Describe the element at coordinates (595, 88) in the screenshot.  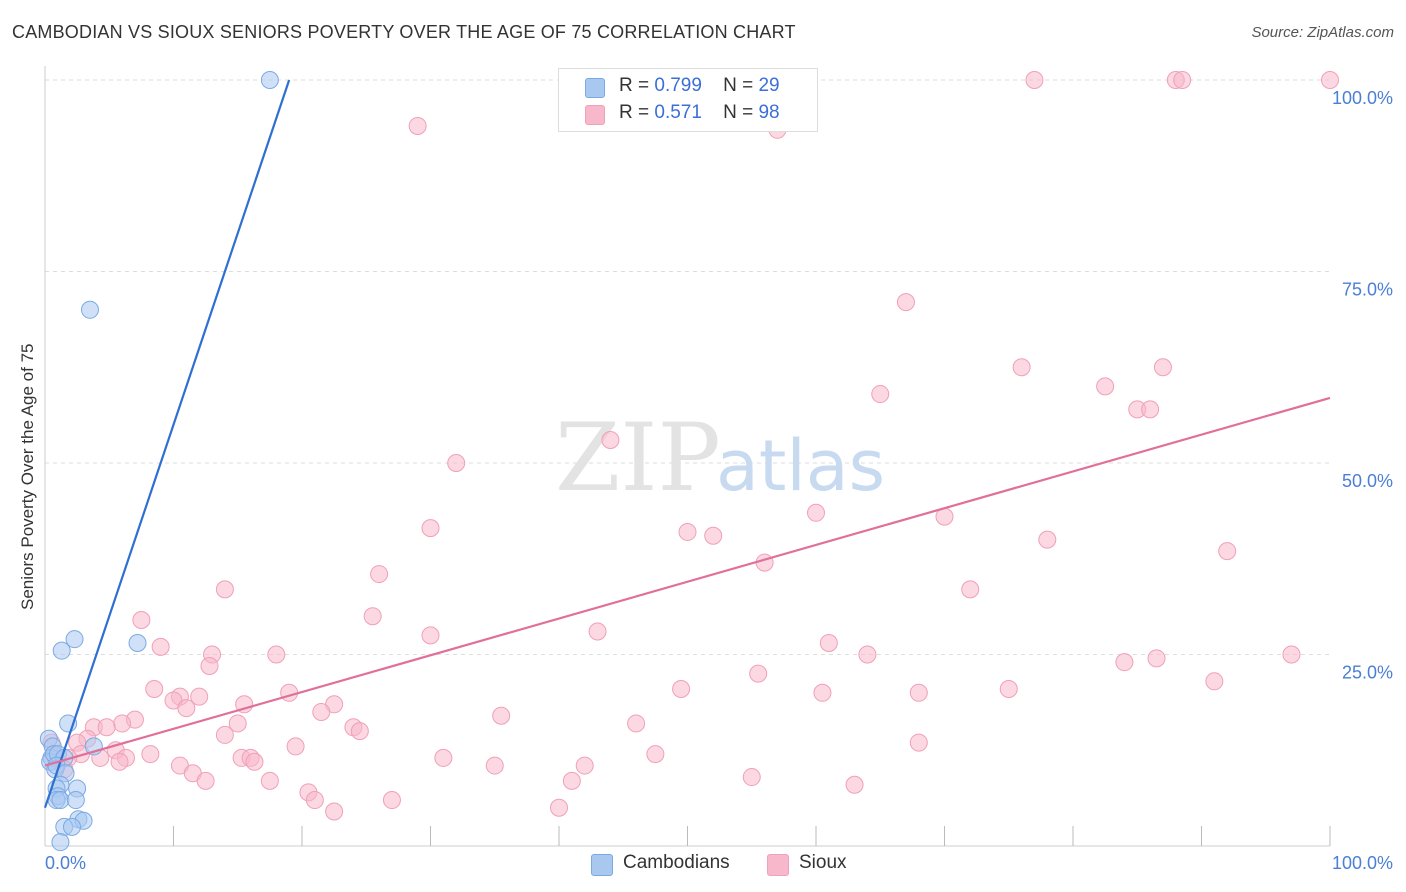
I see `cambodians-swatch` at that location.